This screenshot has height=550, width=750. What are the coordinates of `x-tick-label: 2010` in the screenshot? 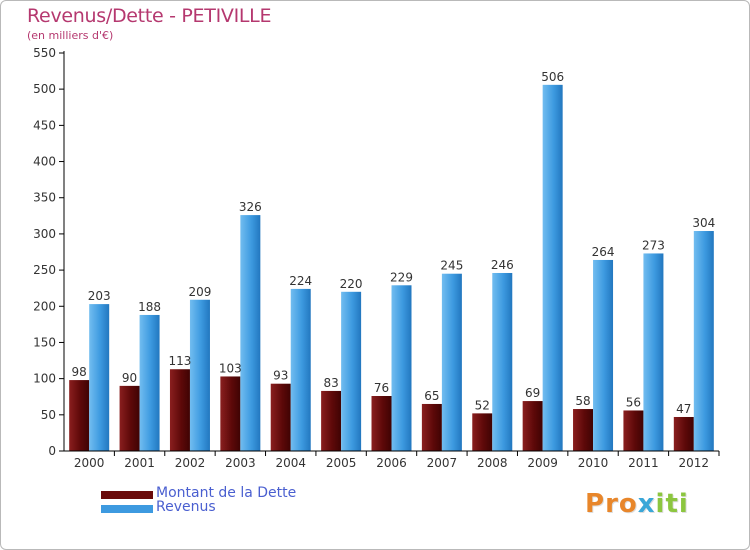 It's located at (593, 463).